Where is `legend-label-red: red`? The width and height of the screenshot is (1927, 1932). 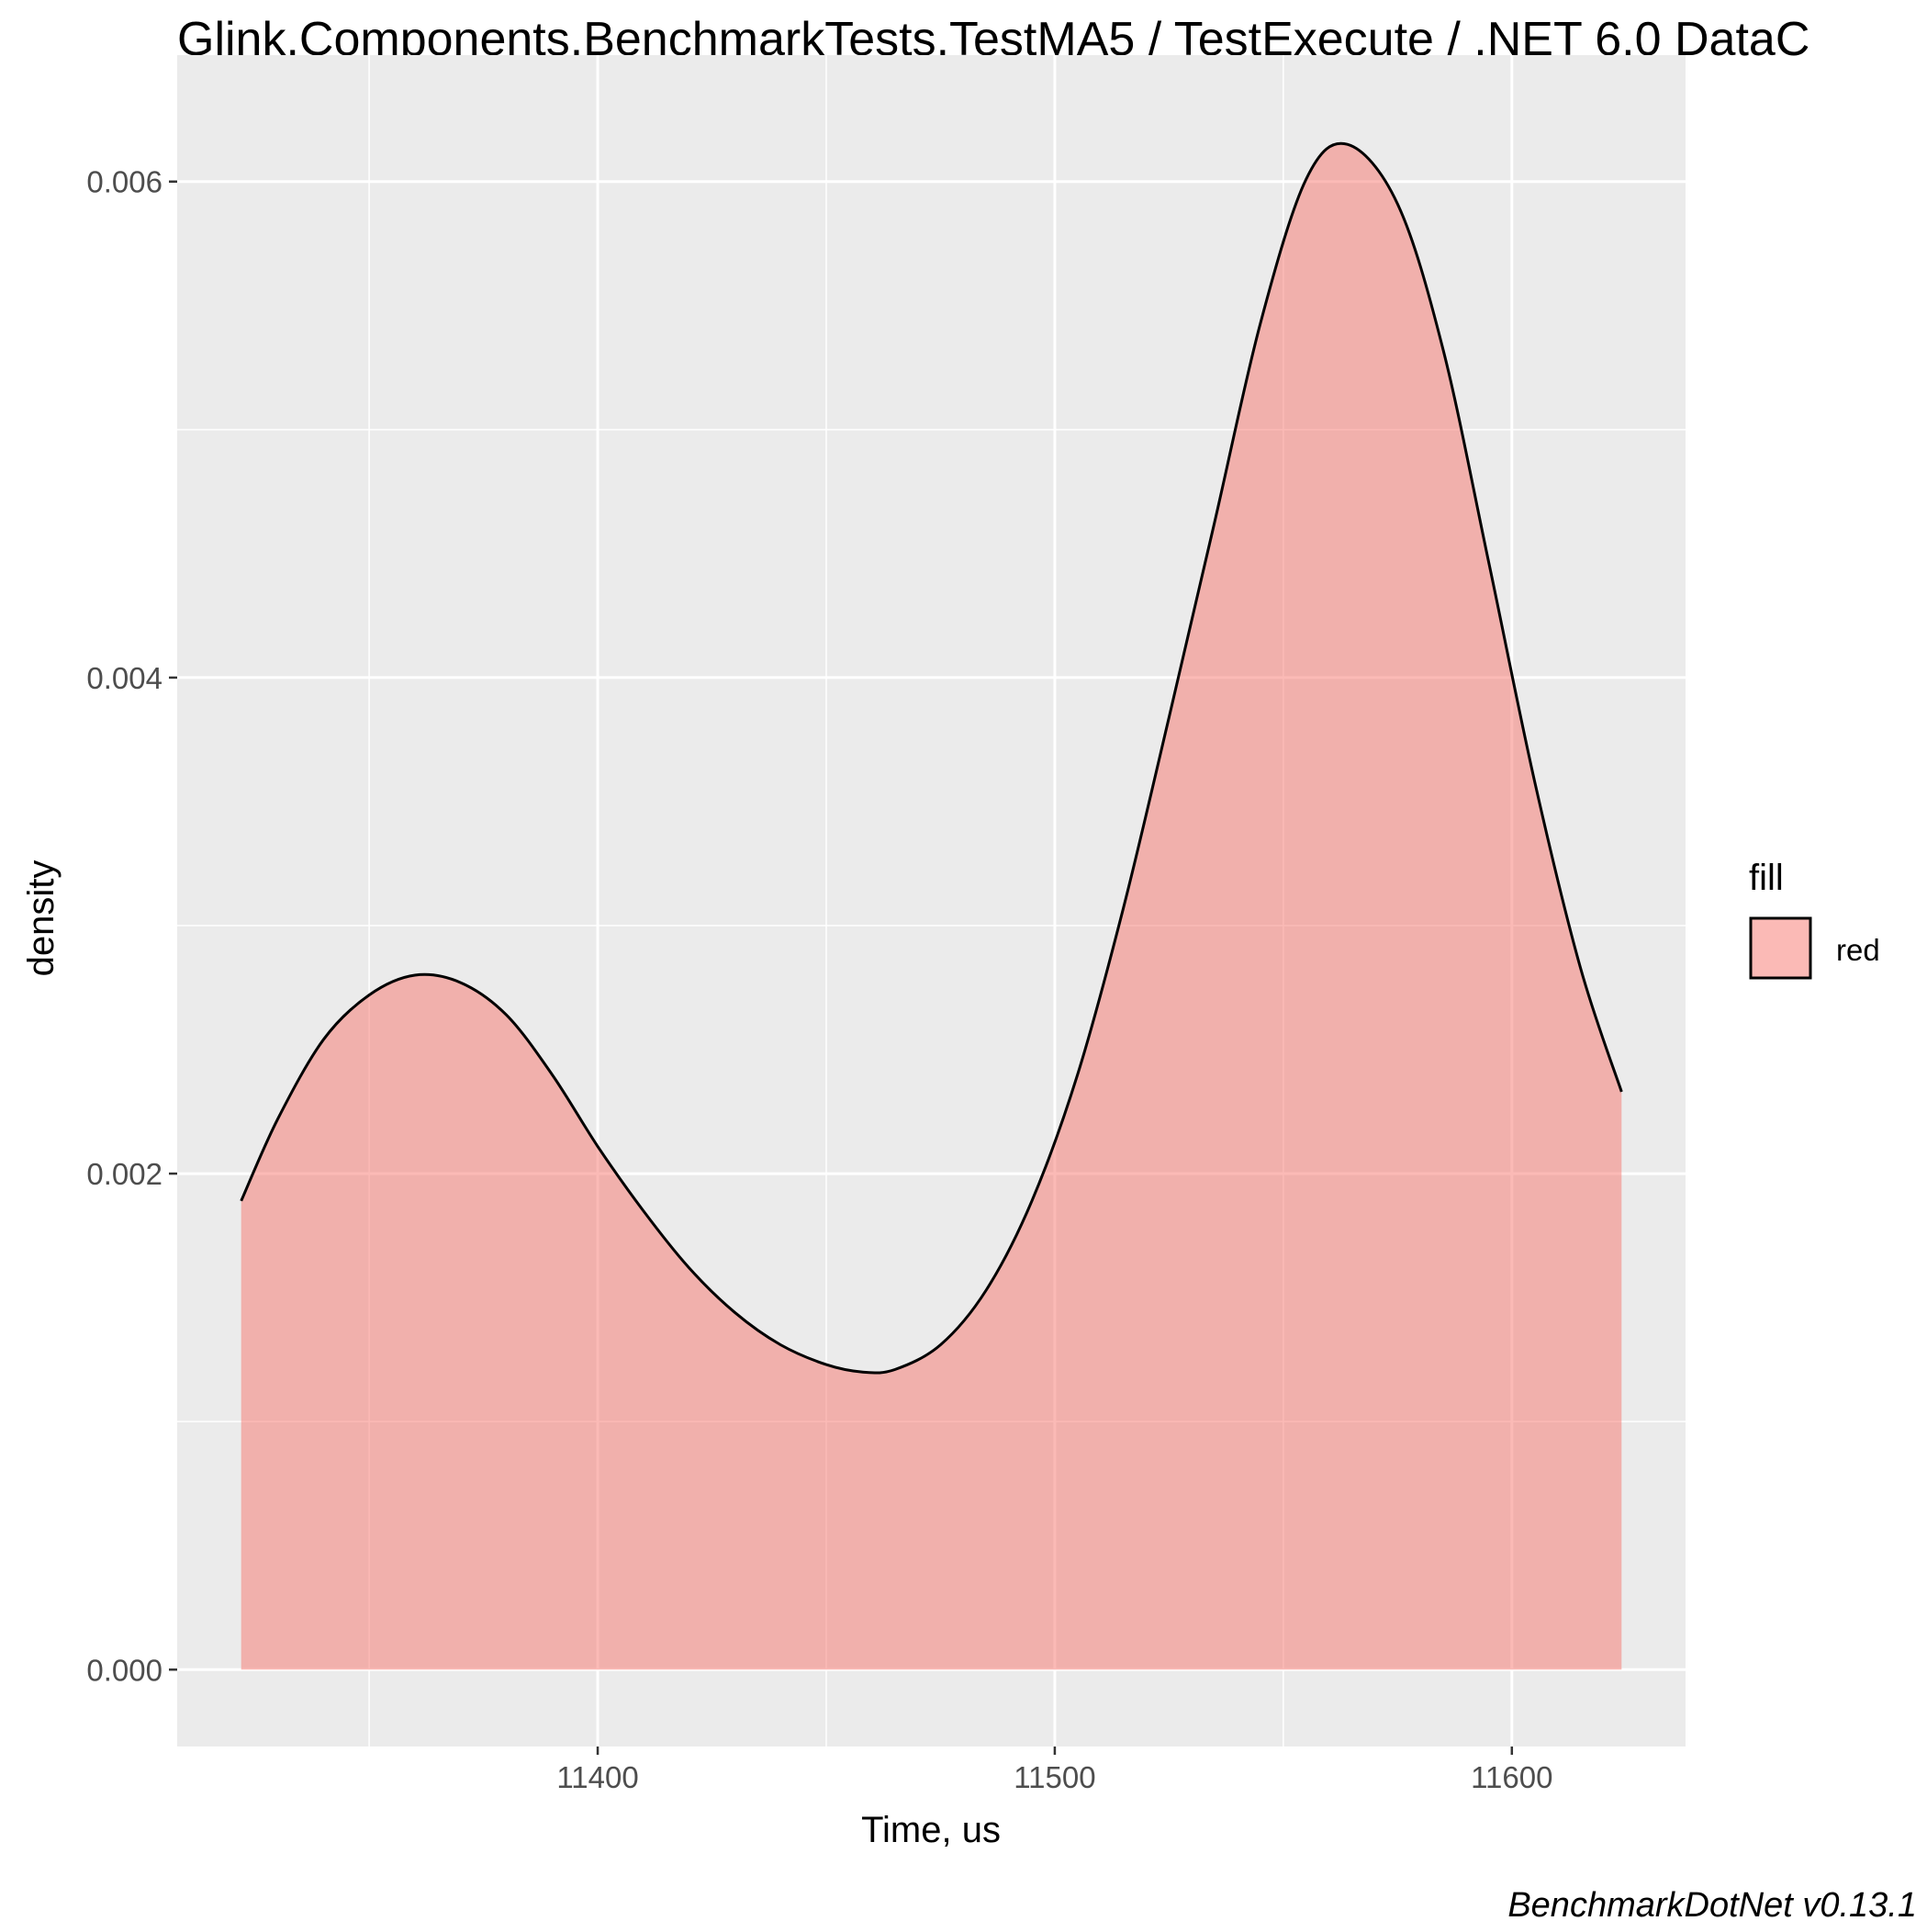
legend-label-red: red is located at coordinates (1858, 950).